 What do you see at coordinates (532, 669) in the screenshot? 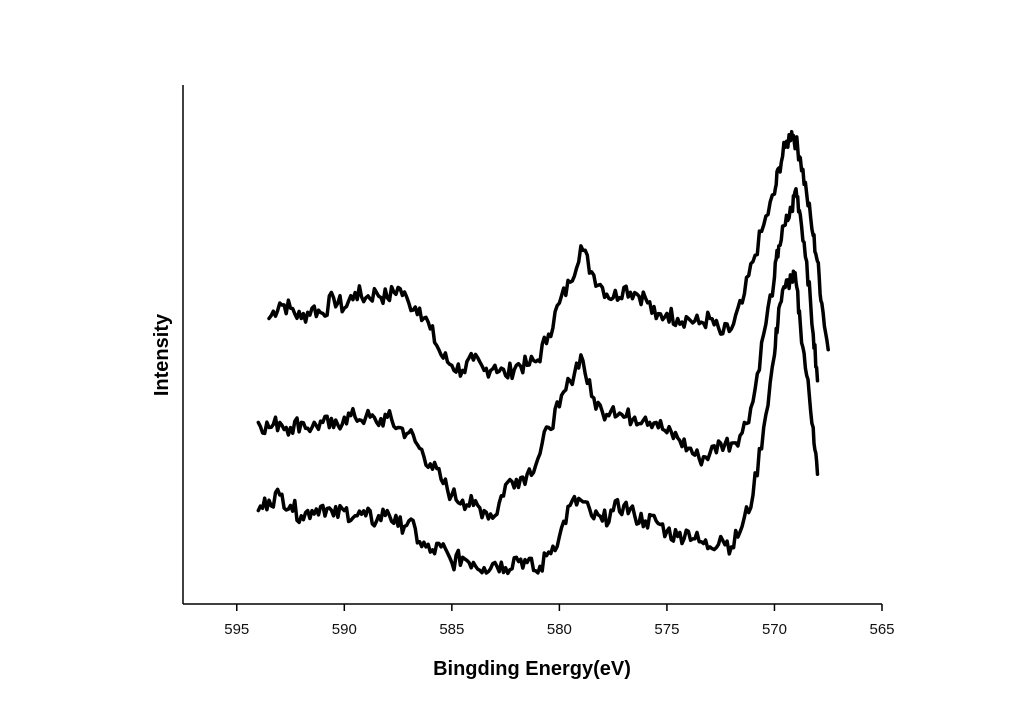
I see `x-axis-title: Bingding Energy(eV)` at bounding box center [532, 669].